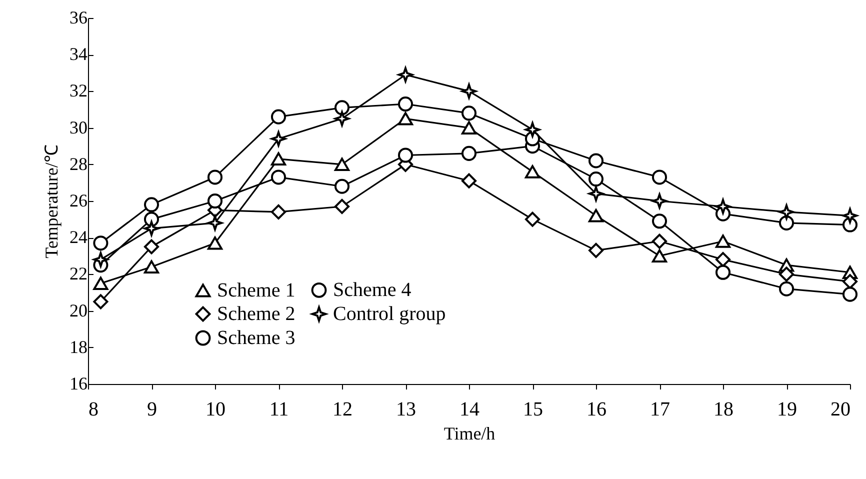 Image resolution: width=866 pixels, height=479 pixels. What do you see at coordinates (256, 338) in the screenshot?
I see `legend-label: Scheme 3` at bounding box center [256, 338].